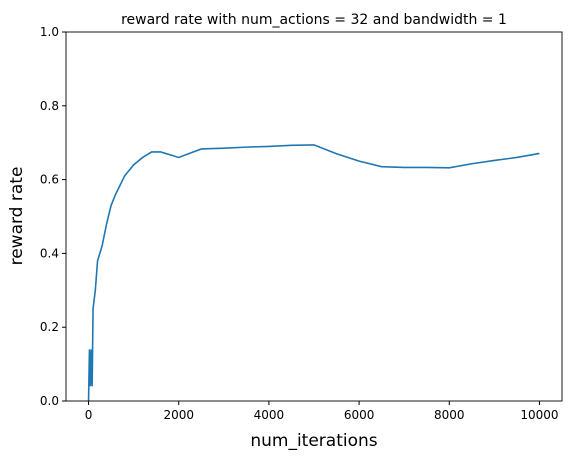 This screenshot has width=572, height=465. I want to click on y-tick-label: 1.0, so click(49, 32).